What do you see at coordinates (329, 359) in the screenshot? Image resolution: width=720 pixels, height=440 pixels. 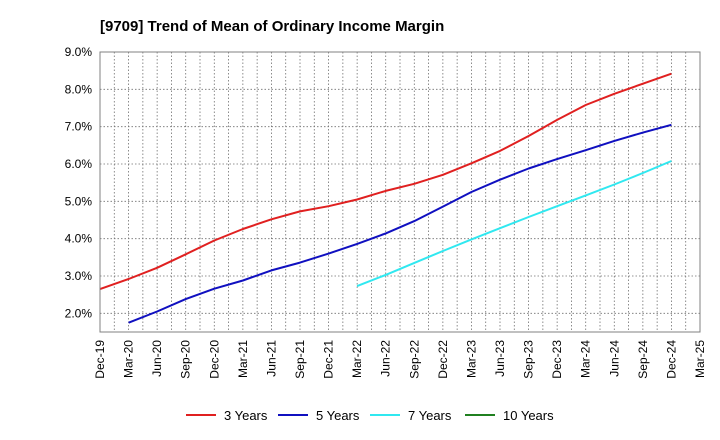 I see `x-tick-label: Dec-21` at bounding box center [329, 359].